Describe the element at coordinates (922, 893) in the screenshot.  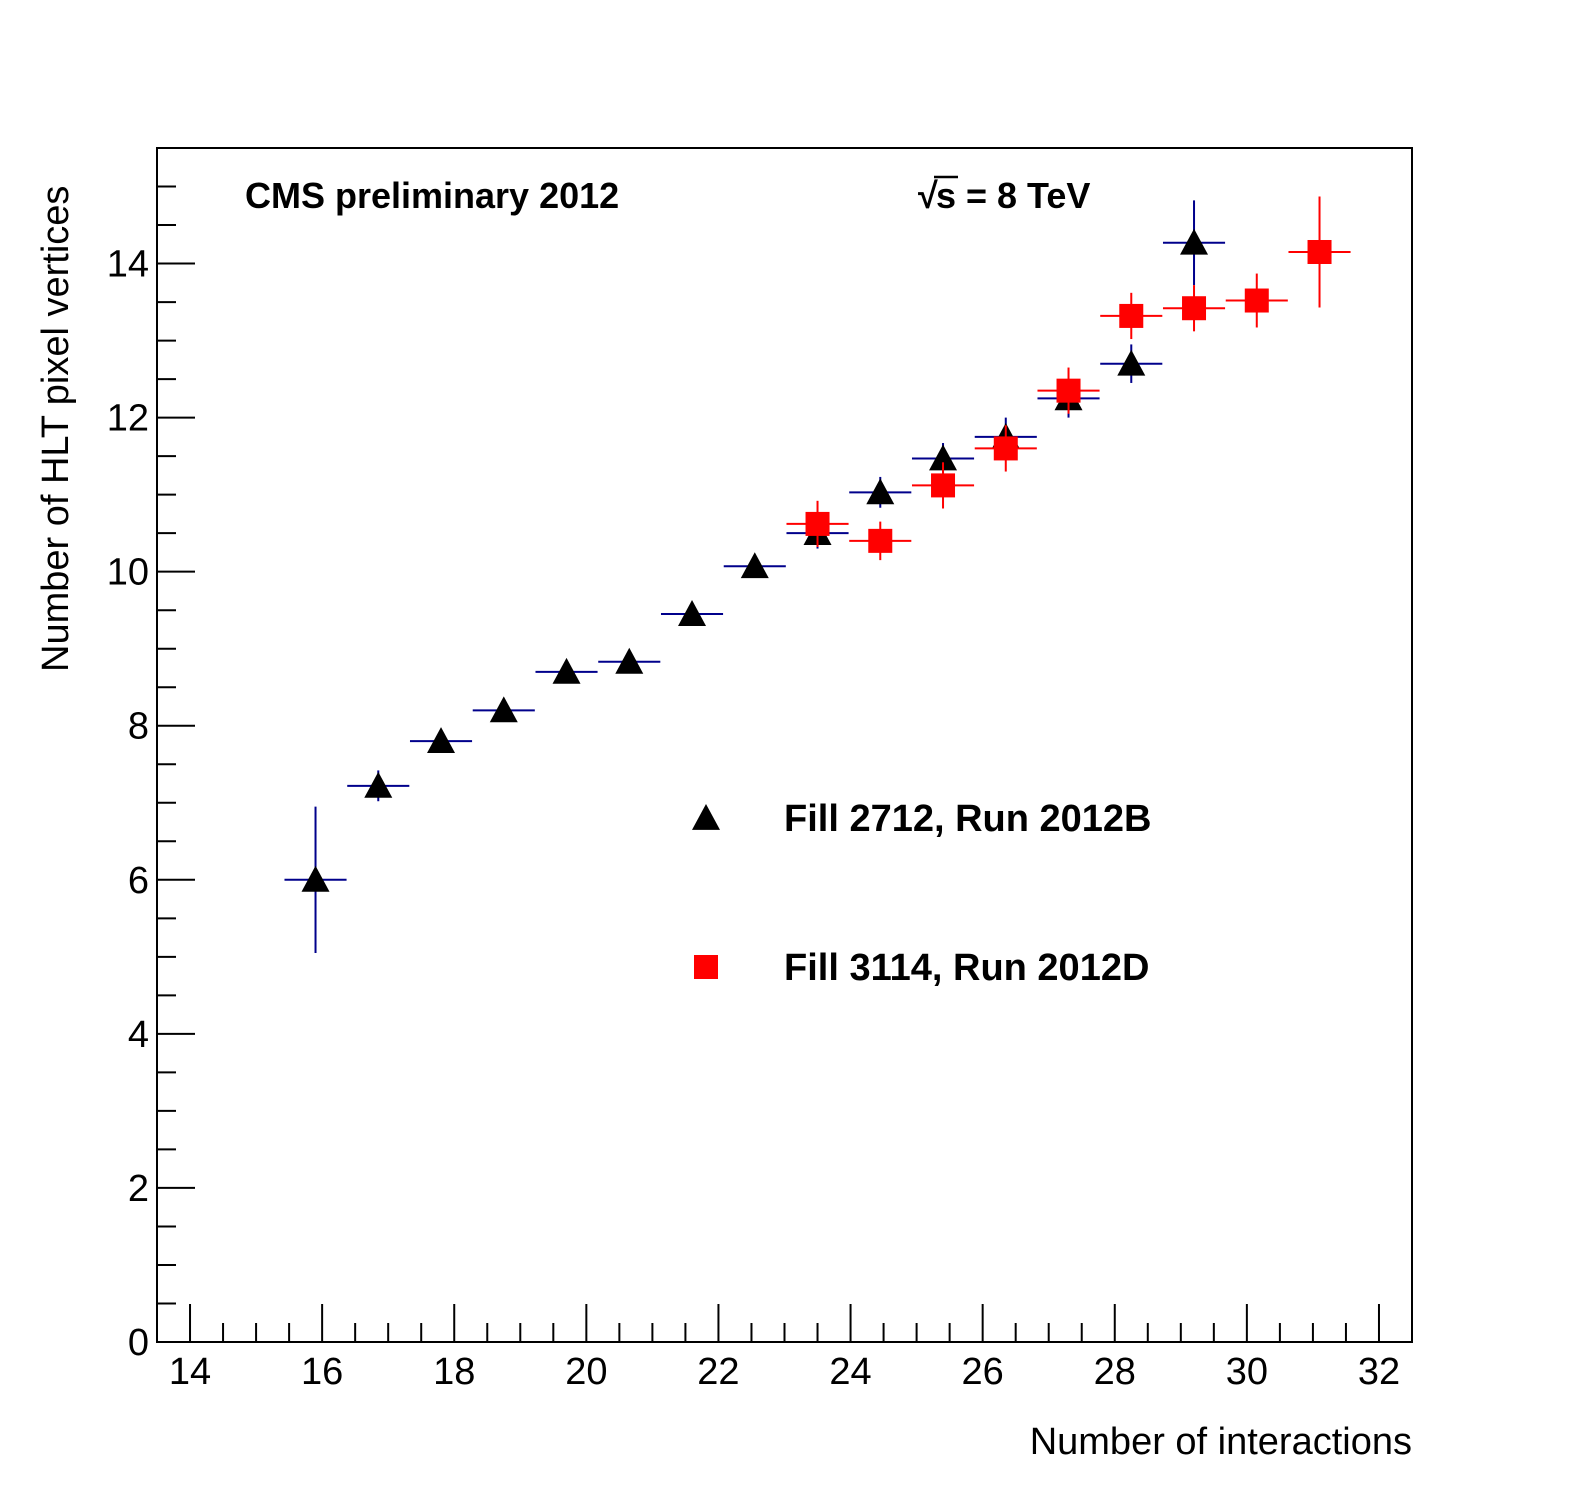
I see `legend: Fill 2712, Run 2012B Fill 3114, Run 2012D` at that location.